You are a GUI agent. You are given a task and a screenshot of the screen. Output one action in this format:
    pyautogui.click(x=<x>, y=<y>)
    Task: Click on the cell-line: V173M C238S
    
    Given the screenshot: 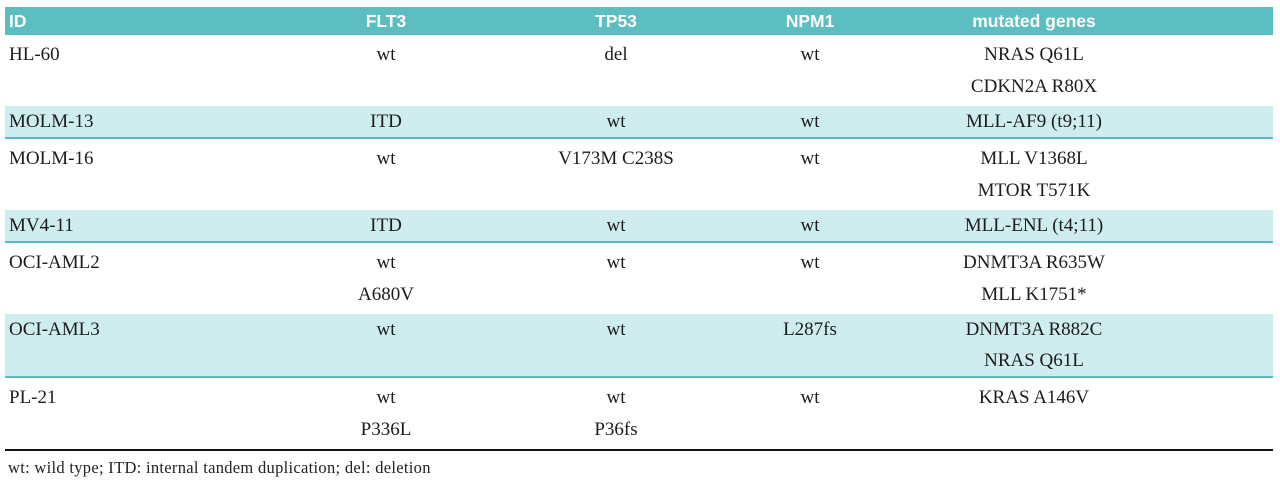 What is the action you would take?
    pyautogui.click(x=616, y=158)
    